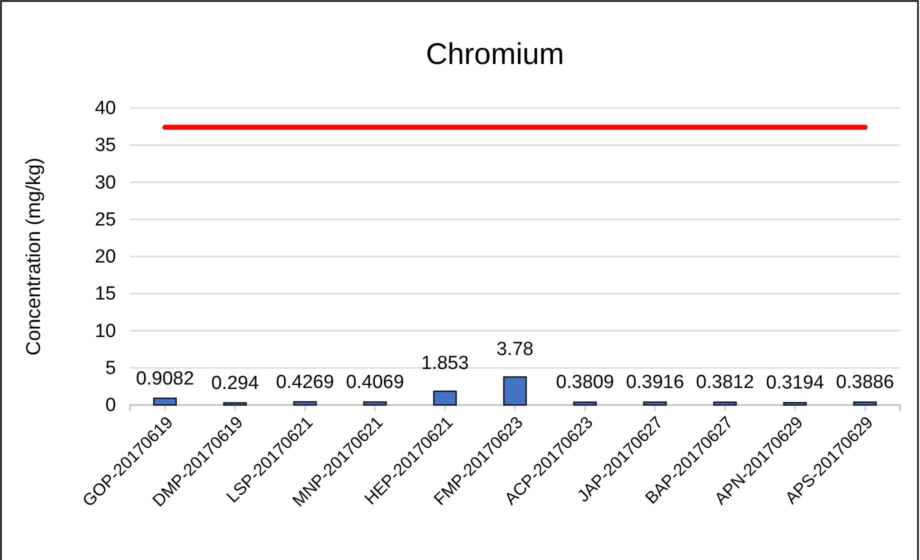 The image size is (920, 560). Describe the element at coordinates (305, 382) in the screenshot. I see `data-label: 0.4269` at that location.